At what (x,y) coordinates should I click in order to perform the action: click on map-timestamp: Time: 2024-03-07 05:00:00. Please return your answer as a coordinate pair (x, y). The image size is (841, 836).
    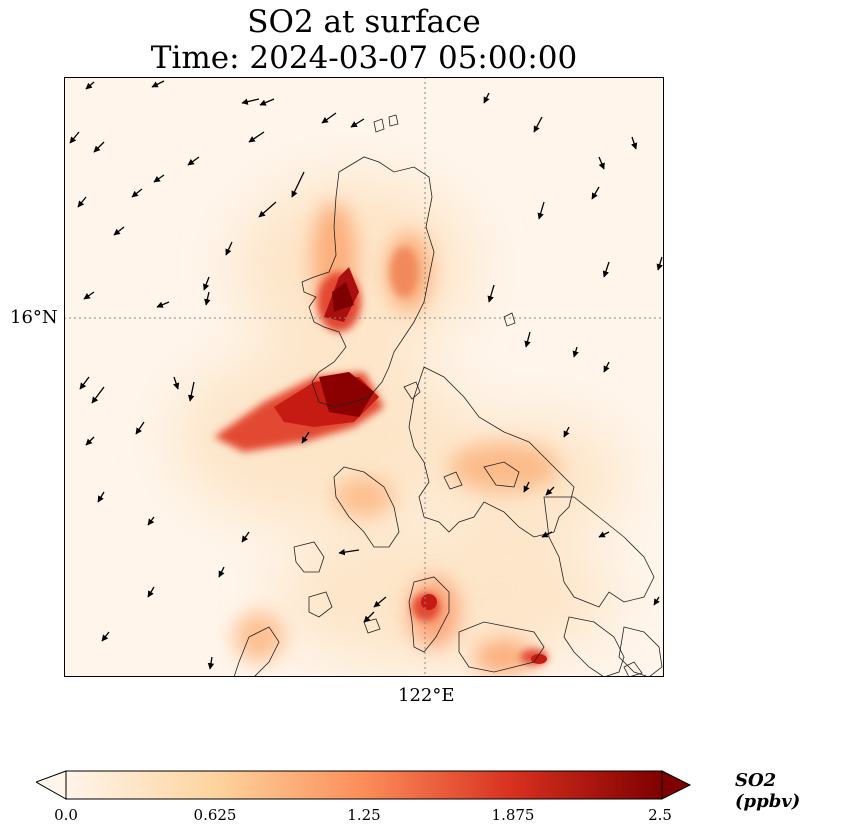
    Looking at the image, I should click on (364, 58).